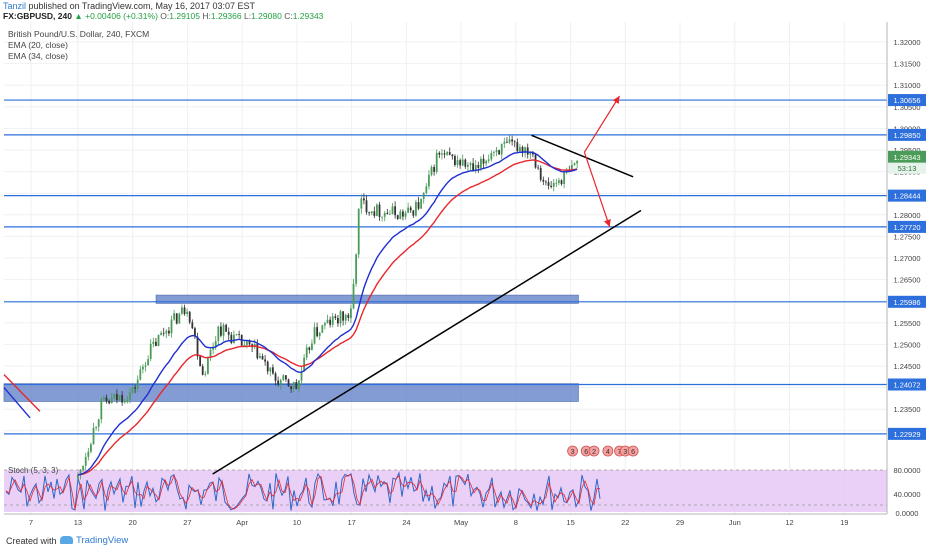 The height and width of the screenshot is (550, 932). Describe the element at coordinates (906, 366) in the screenshot. I see `y-tick-label: 1.24500` at that location.